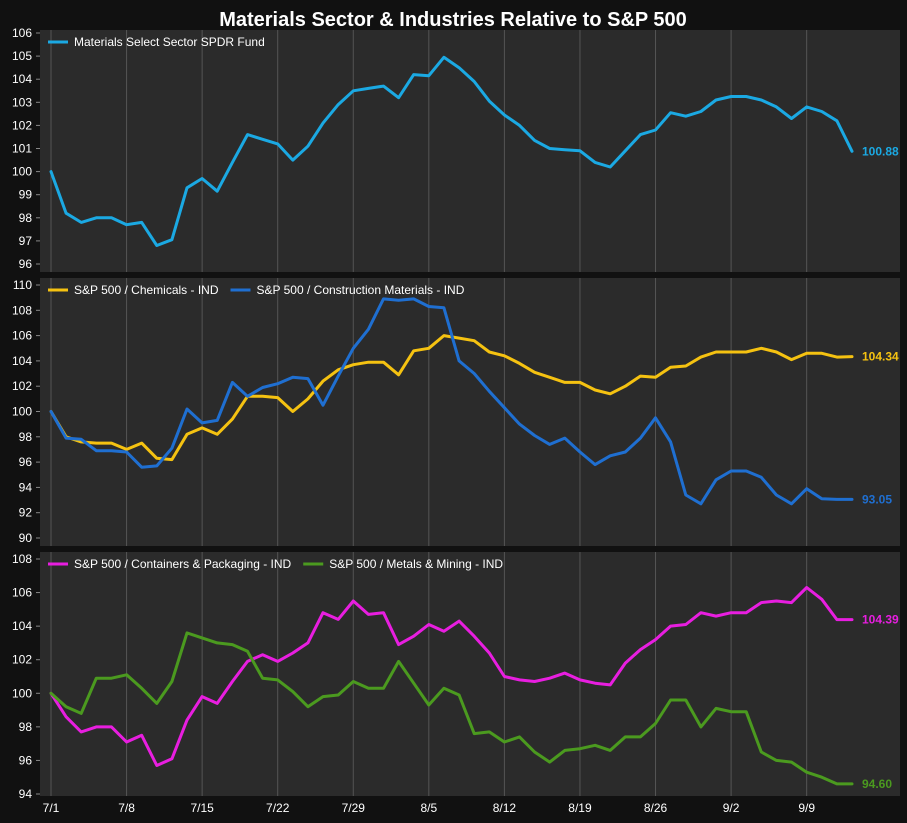 The width and height of the screenshot is (907, 823). What do you see at coordinates (880, 357) in the screenshot?
I see `series-end-label: 104.34` at bounding box center [880, 357].